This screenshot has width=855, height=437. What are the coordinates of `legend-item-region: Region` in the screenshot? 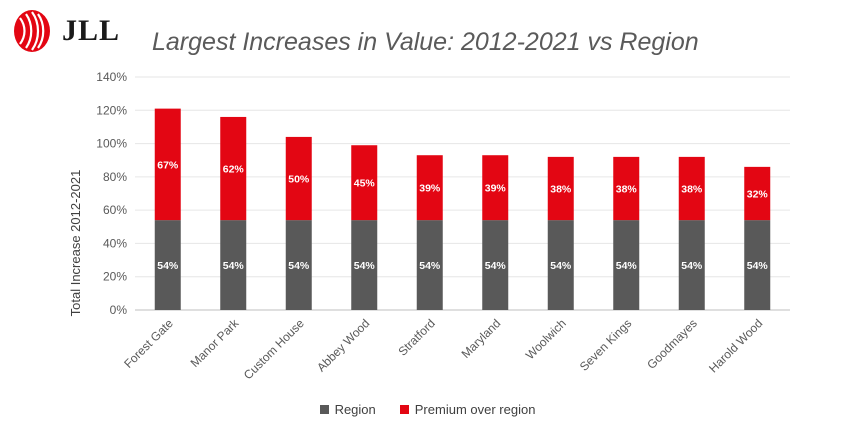 It's located at (347, 409).